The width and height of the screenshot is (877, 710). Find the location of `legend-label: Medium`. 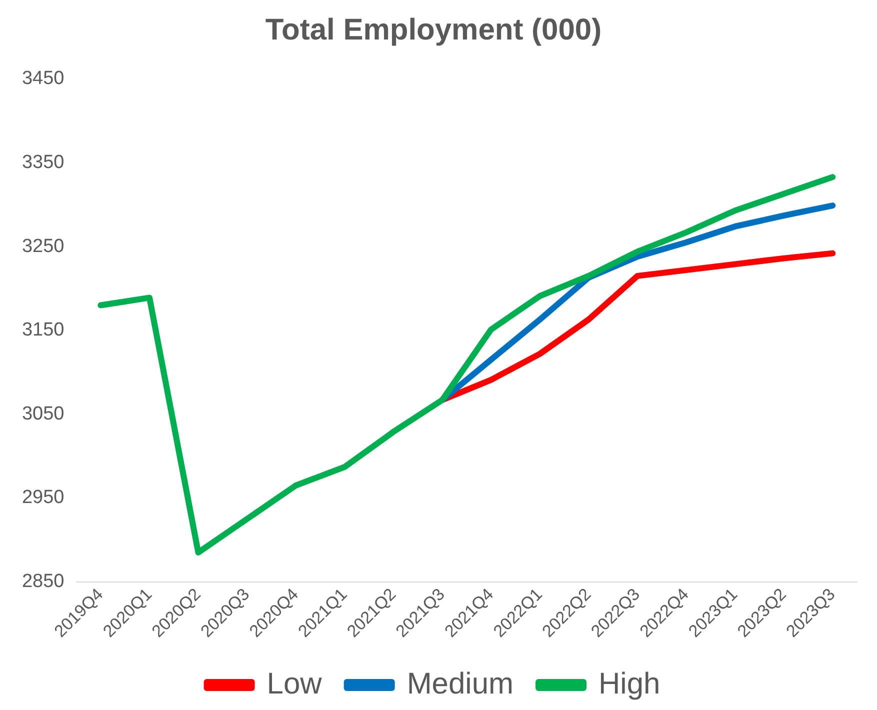

legend-label: Medium is located at coordinates (460, 683).